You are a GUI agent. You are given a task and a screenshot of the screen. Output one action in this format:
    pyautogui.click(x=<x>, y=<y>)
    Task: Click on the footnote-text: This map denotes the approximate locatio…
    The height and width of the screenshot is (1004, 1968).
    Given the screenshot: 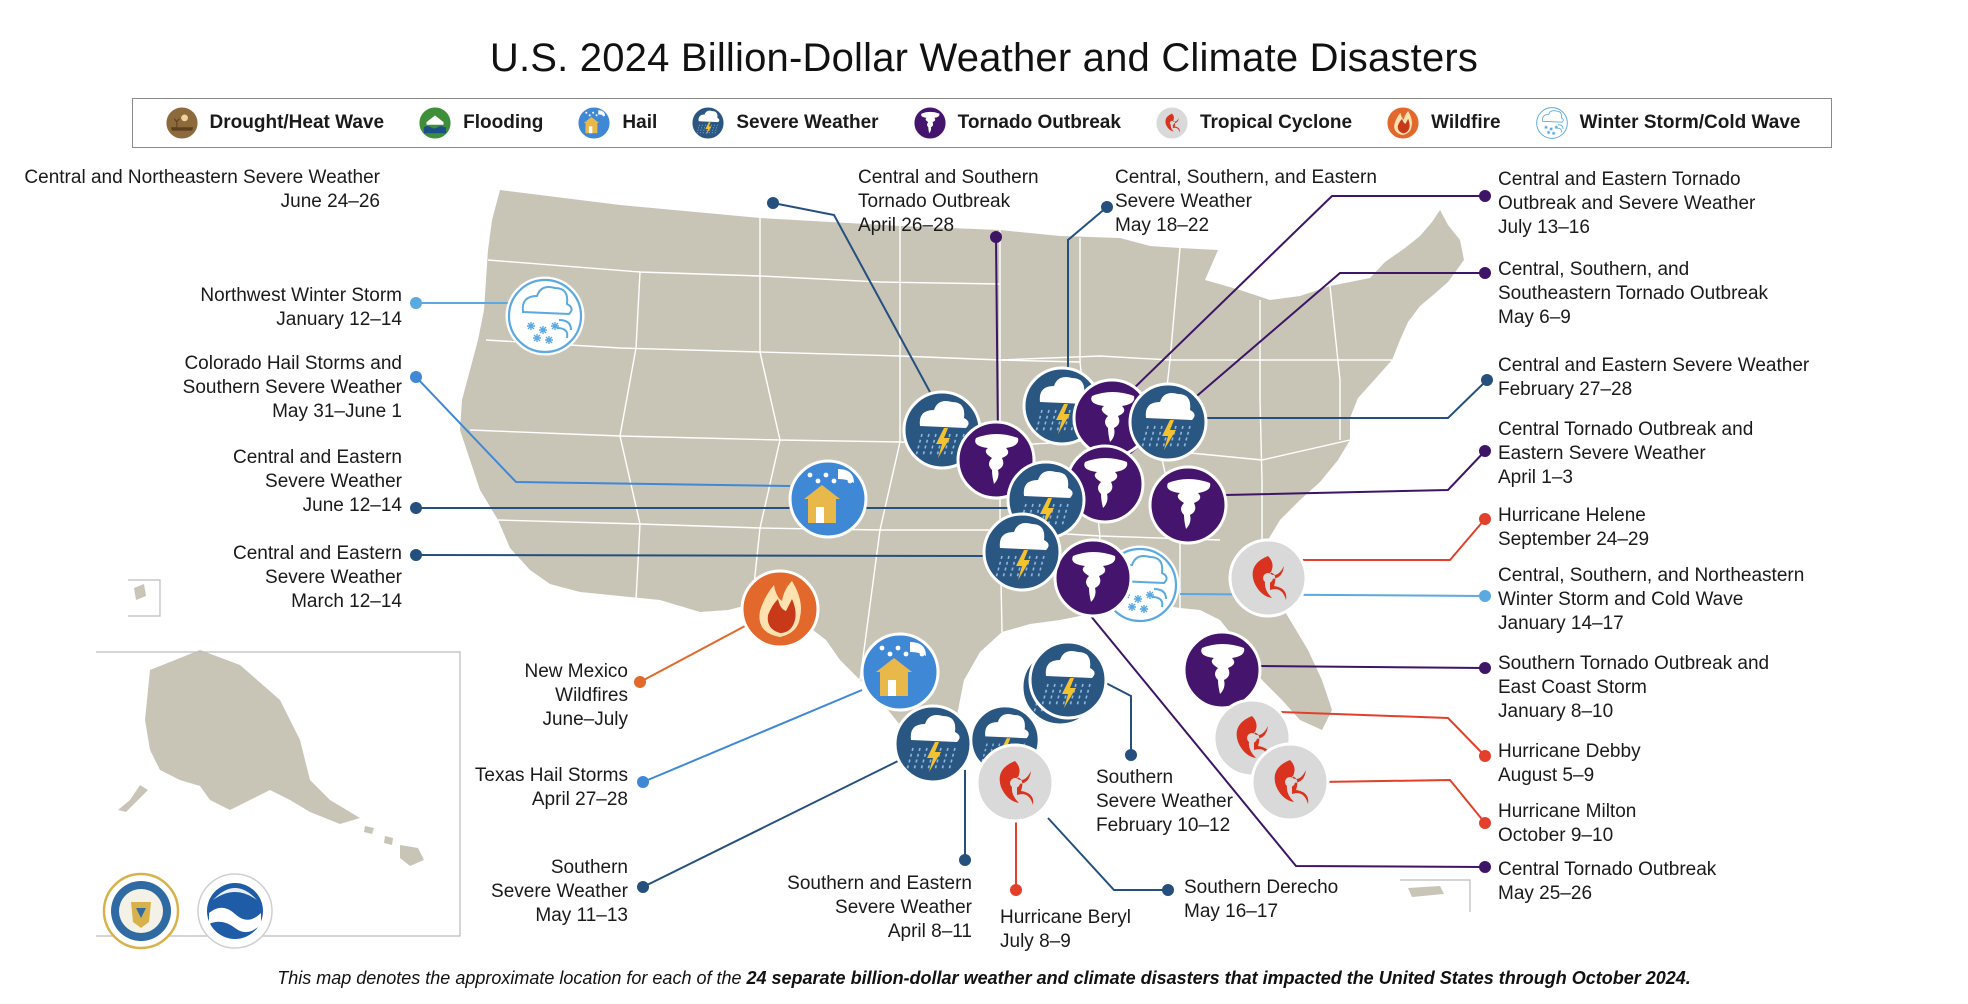 What is the action you would take?
    pyautogui.click(x=512, y=978)
    